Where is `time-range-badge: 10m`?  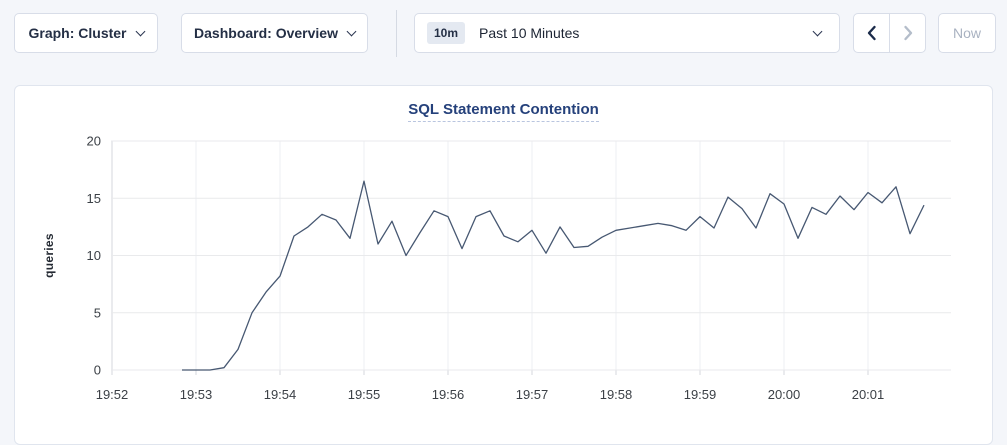
time-range-badge: 10m is located at coordinates (446, 33).